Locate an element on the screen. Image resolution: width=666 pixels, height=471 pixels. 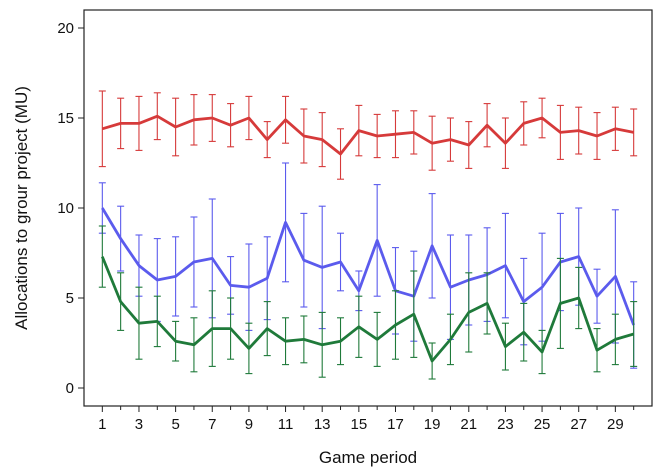
y-axis: 0 5 10 15 20 is located at coordinates (70, 208).